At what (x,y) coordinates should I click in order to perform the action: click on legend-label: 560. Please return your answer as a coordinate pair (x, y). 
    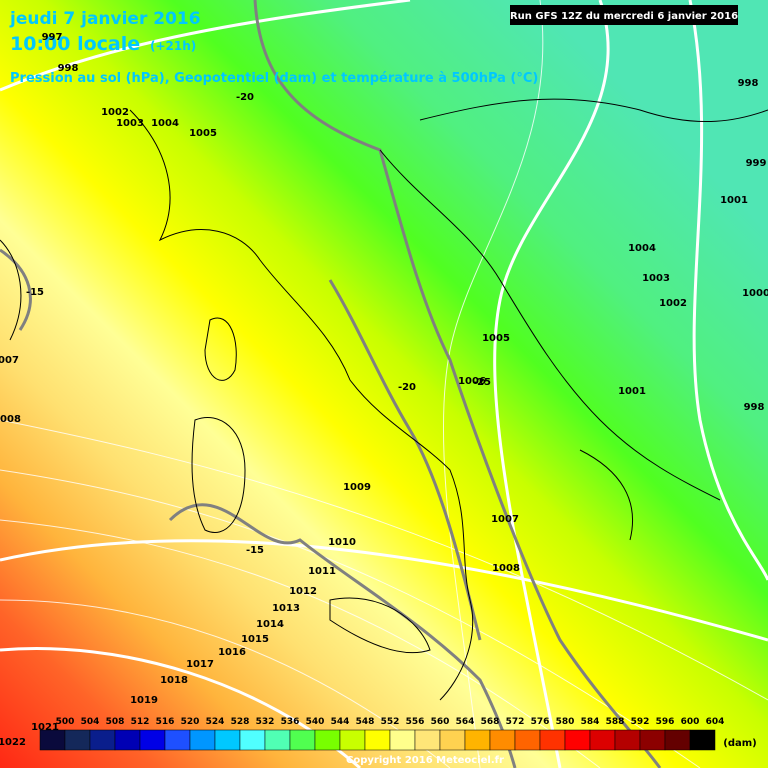
    Looking at the image, I should click on (440, 722).